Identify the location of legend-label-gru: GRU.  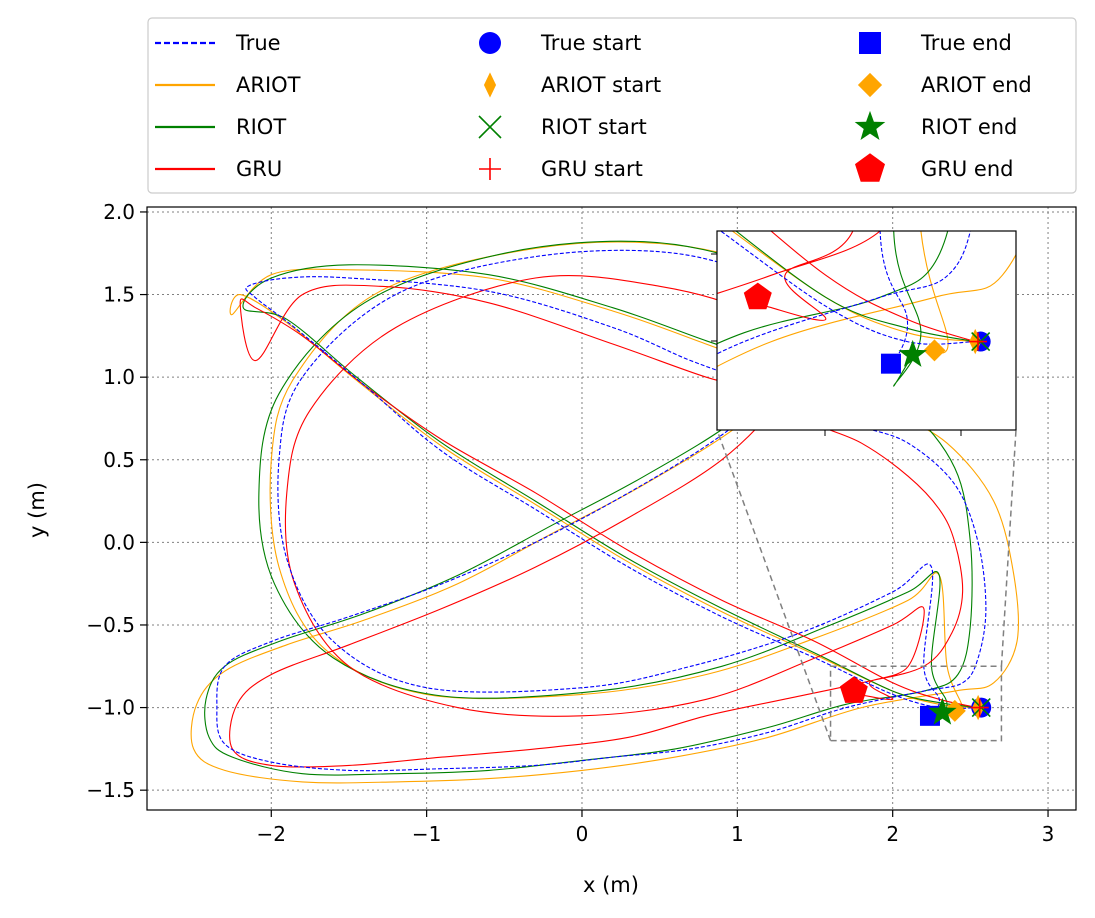
(259, 169).